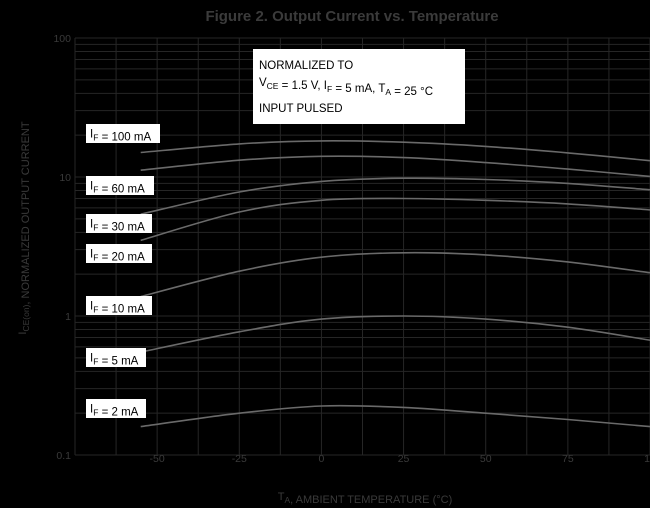  I want to click on series-label-text: IF = 2 mA, so click(114, 411).